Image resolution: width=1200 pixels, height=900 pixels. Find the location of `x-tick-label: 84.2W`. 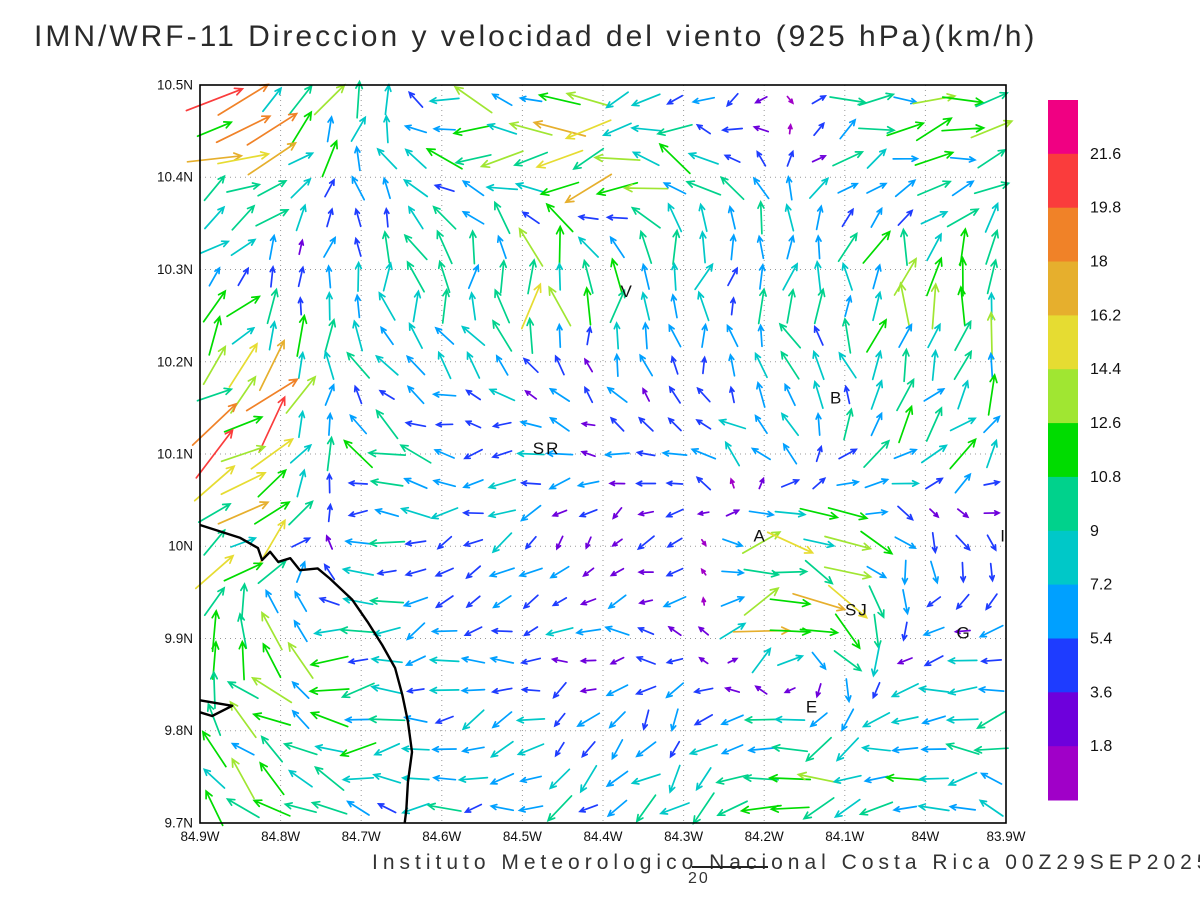

x-tick-label: 84.2W is located at coordinates (764, 836).